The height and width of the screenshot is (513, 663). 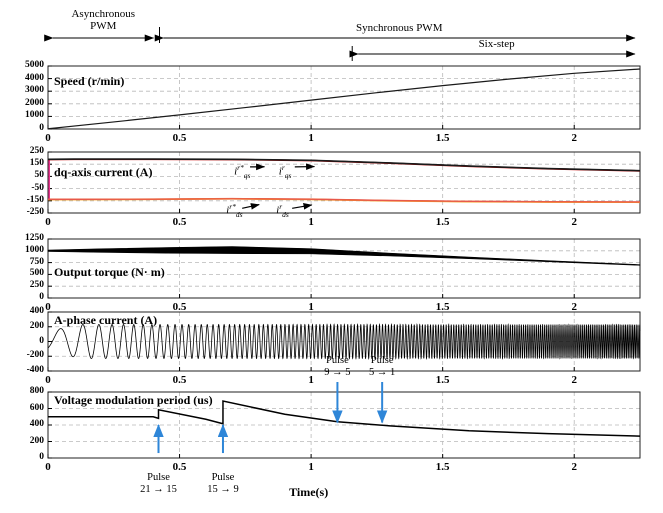 What do you see at coordinates (344, 341) in the screenshot?
I see `series-line-a-phase-current` at bounding box center [344, 341].